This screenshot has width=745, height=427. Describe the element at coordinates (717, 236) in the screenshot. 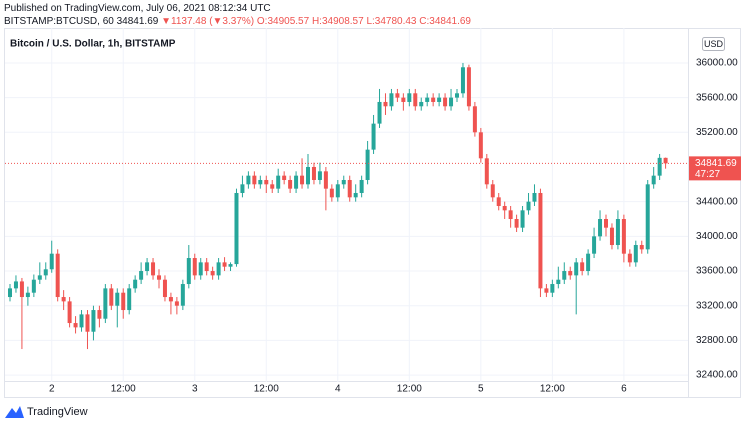

I see `y-tick-label: 34000.00` at that location.